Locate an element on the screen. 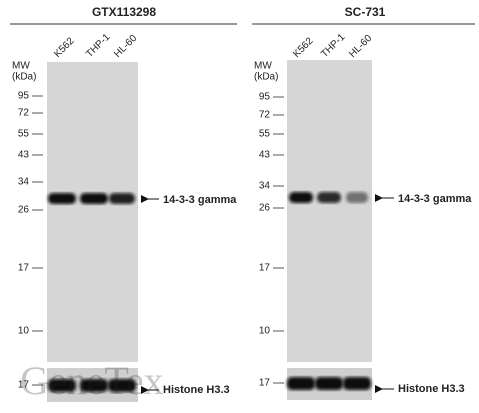 The height and width of the screenshot is (413, 479). watermark: GeneTex is located at coordinates (92, 380).